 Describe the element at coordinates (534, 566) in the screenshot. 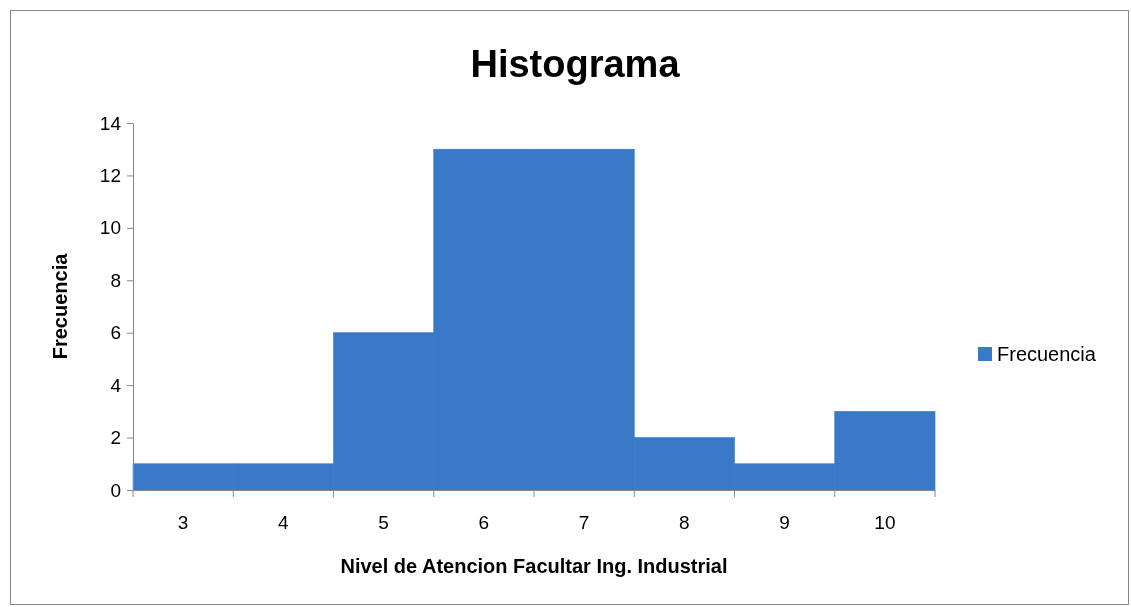

I see `x-axis-title: Nivel de Atencion Facultar Ing. Industrial` at that location.